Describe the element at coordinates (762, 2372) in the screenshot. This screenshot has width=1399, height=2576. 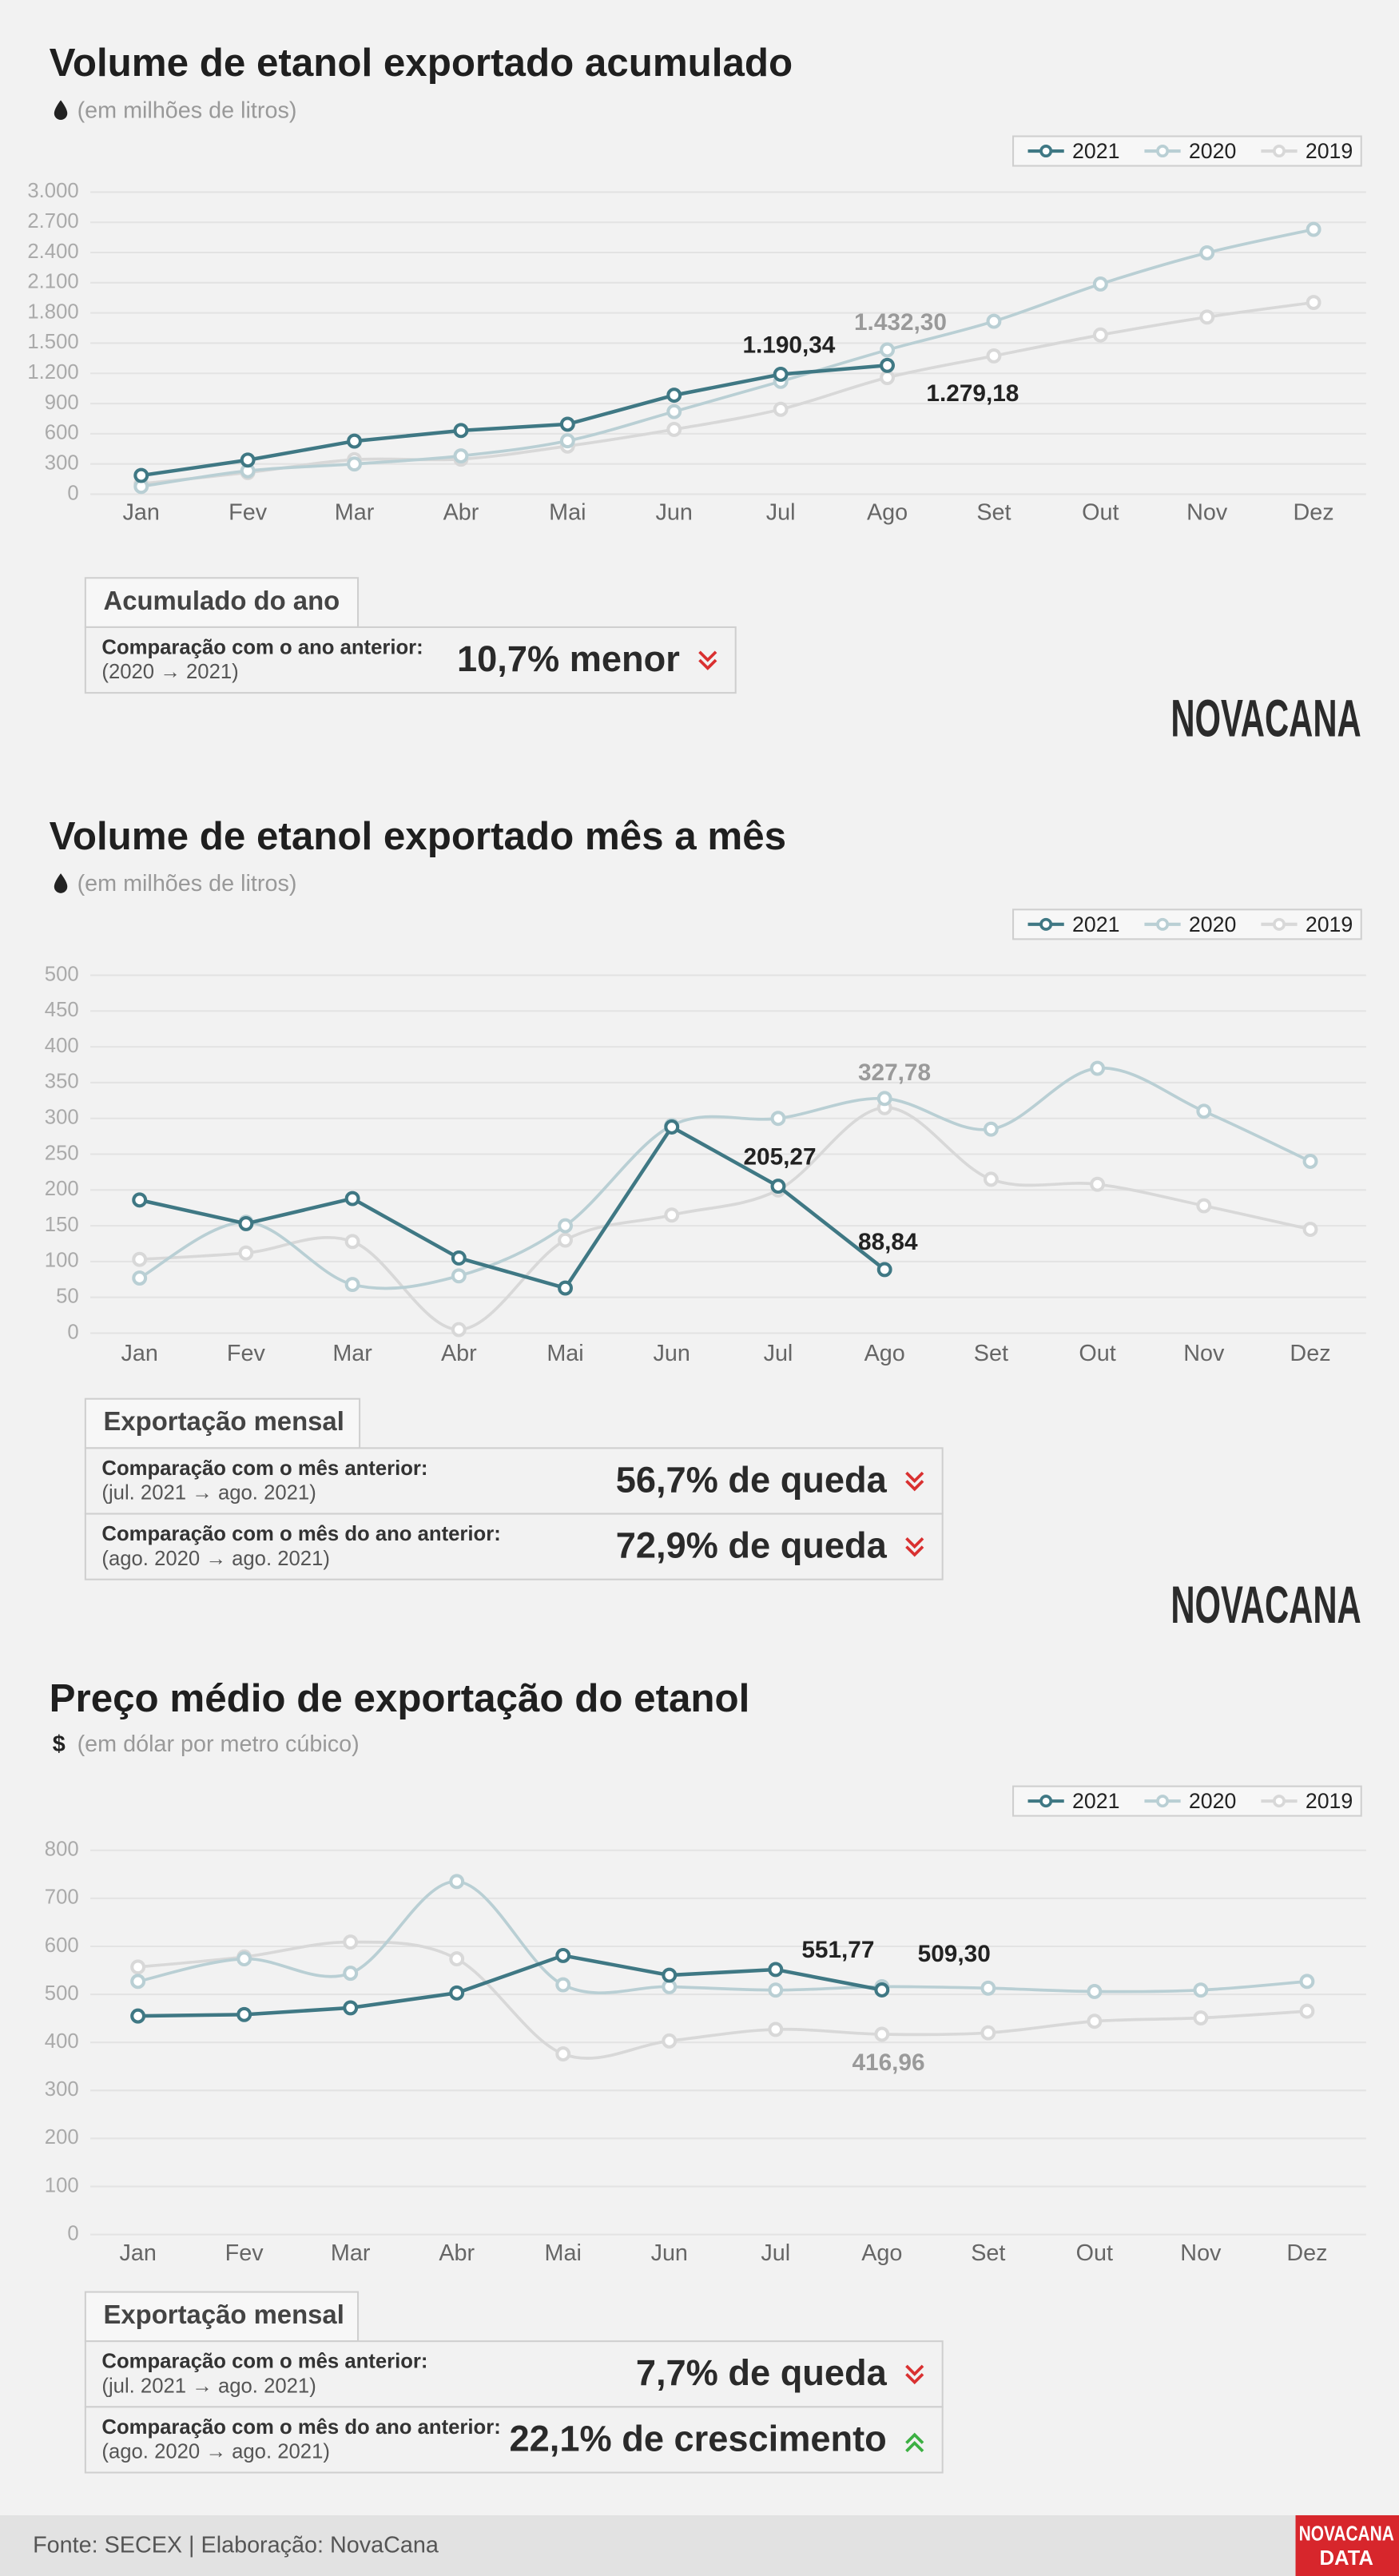
I see `row-value: 7,7% de queda` at that location.